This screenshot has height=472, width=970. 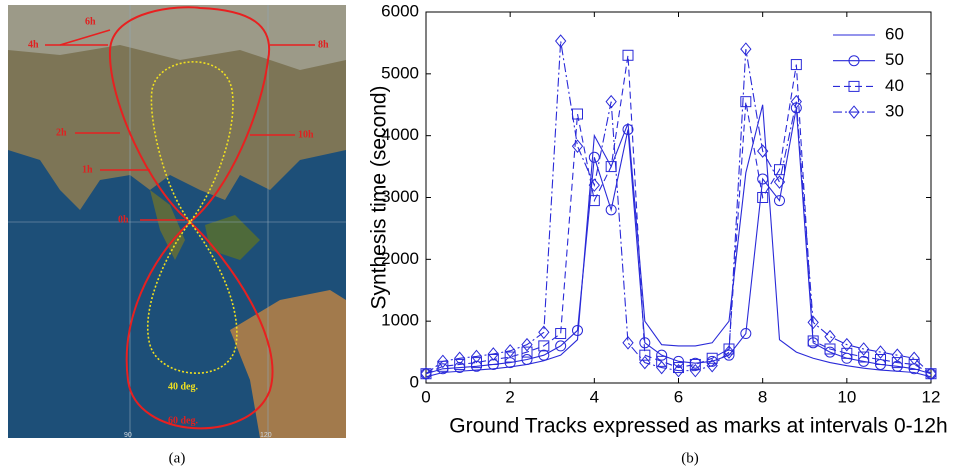 I want to click on y-tick-label: 1000, so click(x=400, y=320).